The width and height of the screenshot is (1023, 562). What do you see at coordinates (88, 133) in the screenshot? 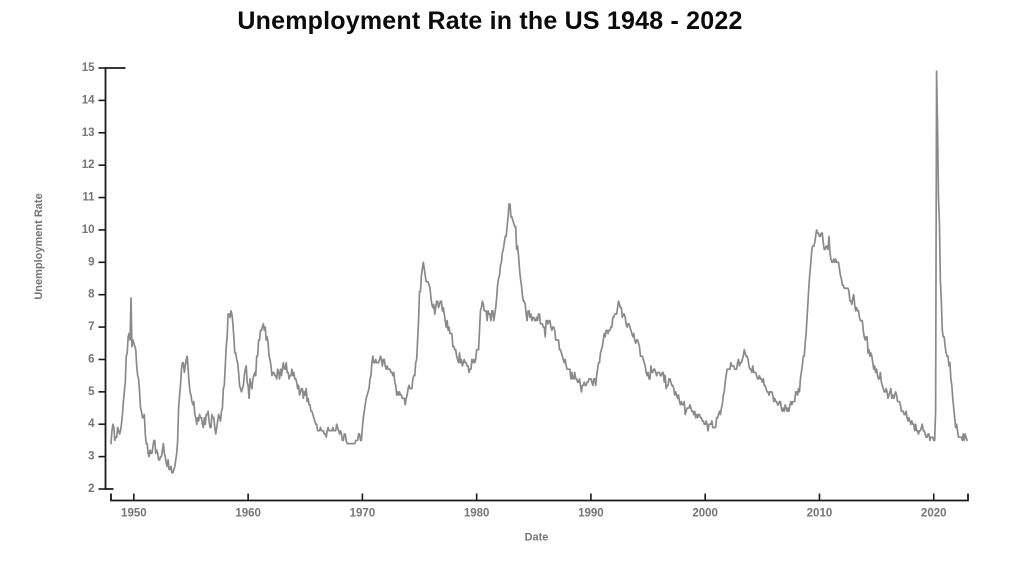
I see `y-tick-label: 13` at bounding box center [88, 133].